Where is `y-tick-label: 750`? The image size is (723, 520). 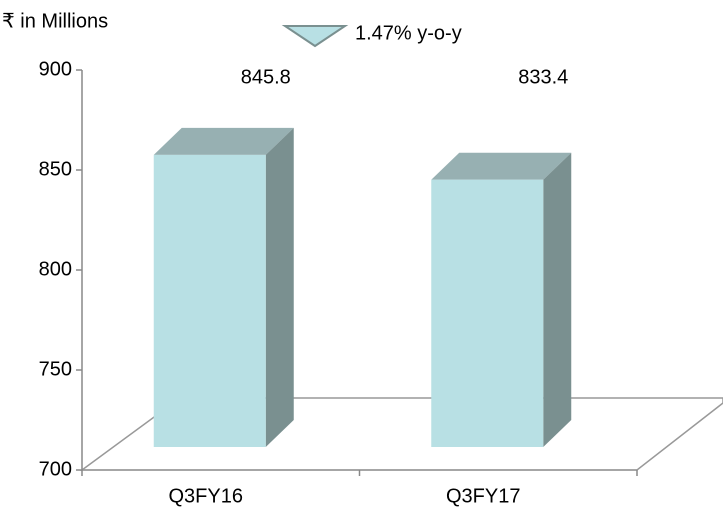 y-tick-label: 750 is located at coordinates (55, 369).